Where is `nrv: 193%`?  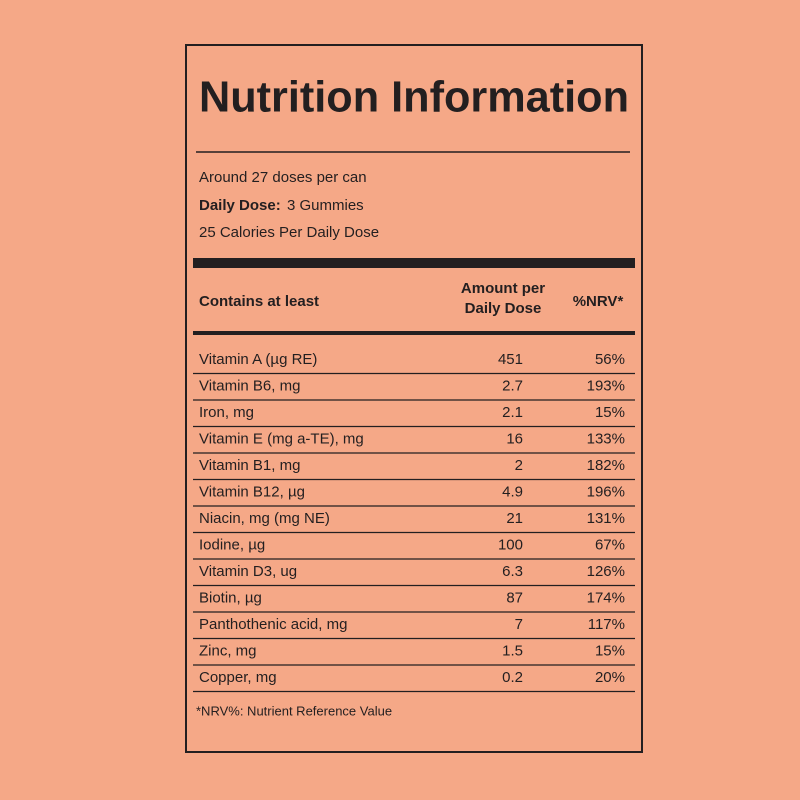
nrv: 193% is located at coordinates (606, 385).